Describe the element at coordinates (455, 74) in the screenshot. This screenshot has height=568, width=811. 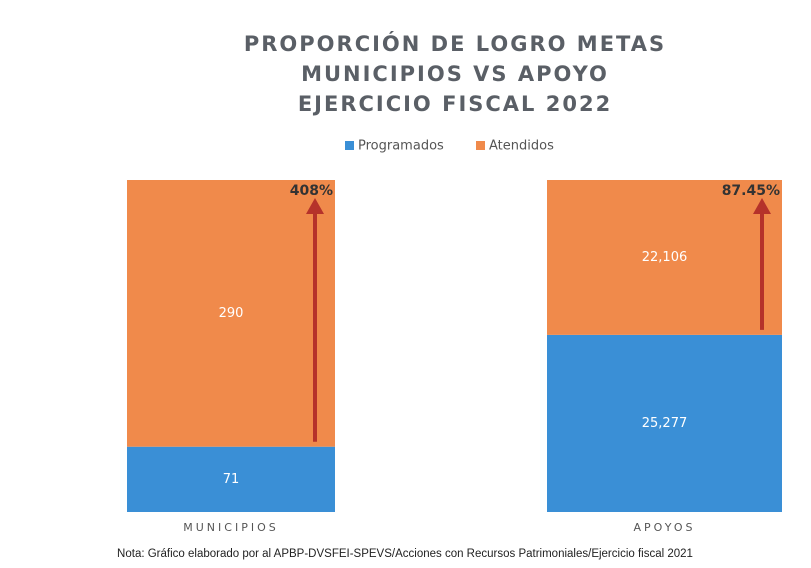
I see `chart-title: MUNICIPIOS VS APOYO` at that location.